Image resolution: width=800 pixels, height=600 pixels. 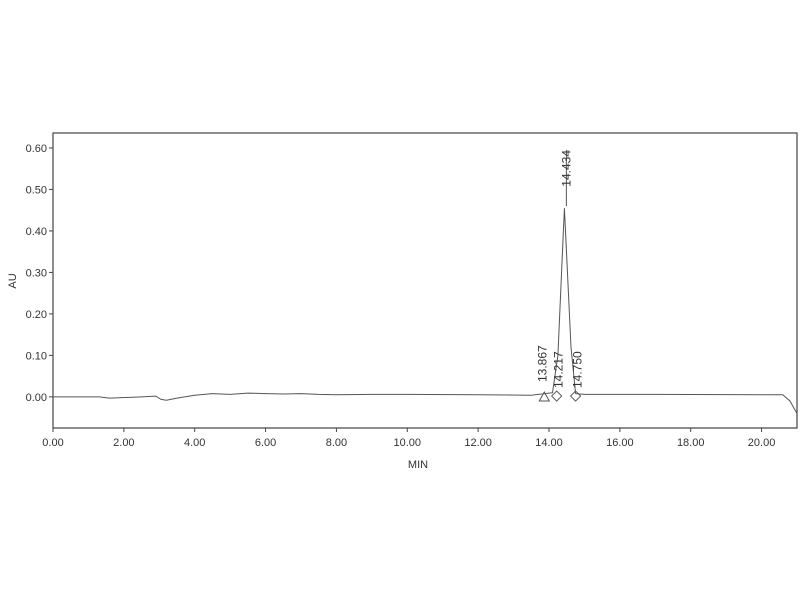 What do you see at coordinates (36, 356) in the screenshot?
I see `y-tick-label: 0.10` at bounding box center [36, 356].